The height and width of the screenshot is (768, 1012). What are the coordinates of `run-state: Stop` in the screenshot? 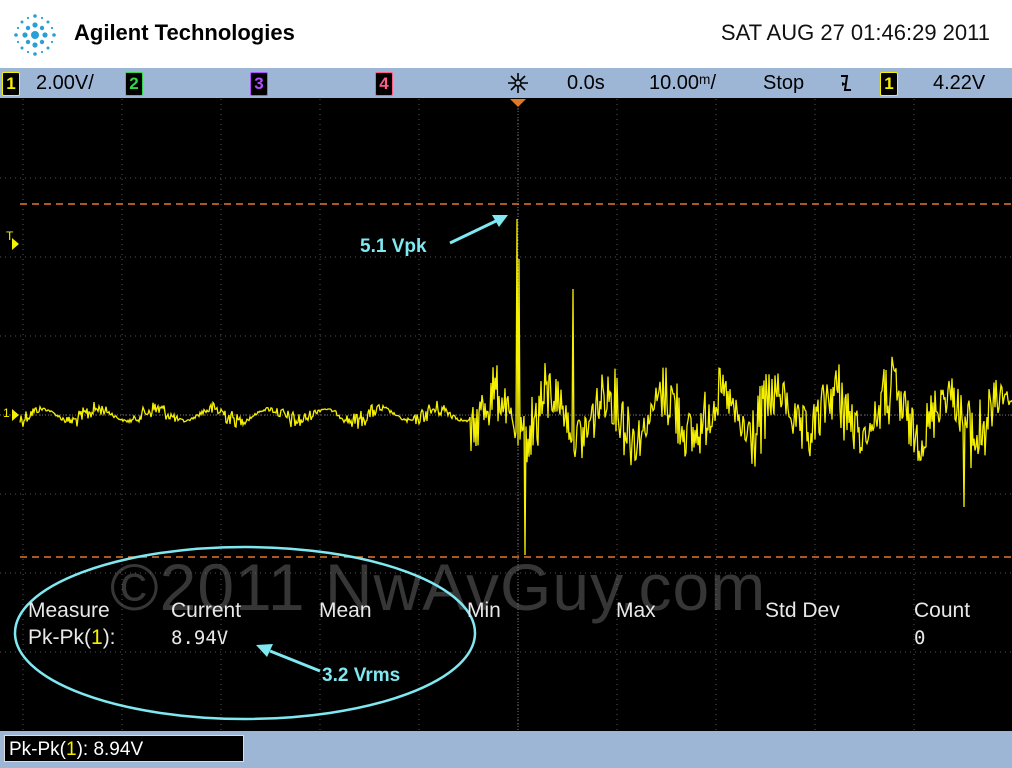 It's located at (784, 83).